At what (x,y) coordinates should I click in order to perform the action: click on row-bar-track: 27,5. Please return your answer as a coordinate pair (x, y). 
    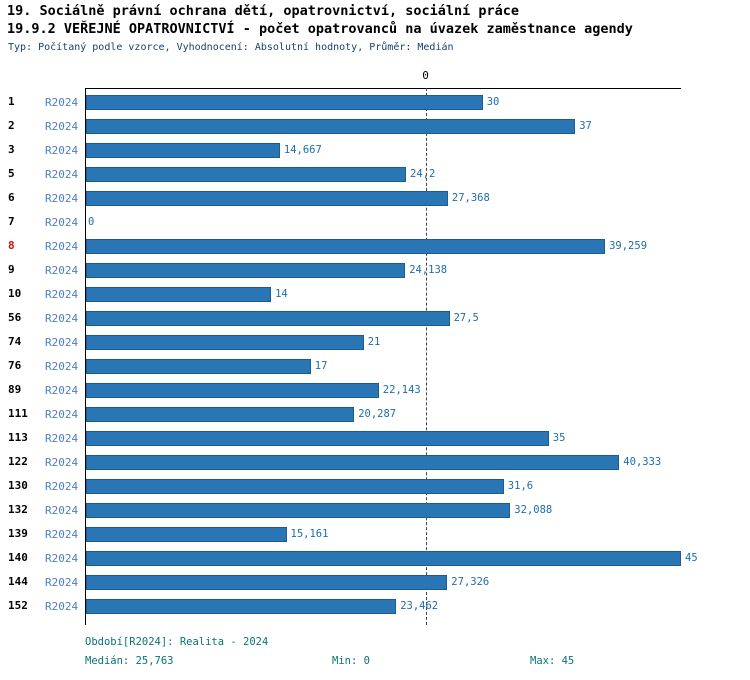
    Looking at the image, I should click on (282, 318).